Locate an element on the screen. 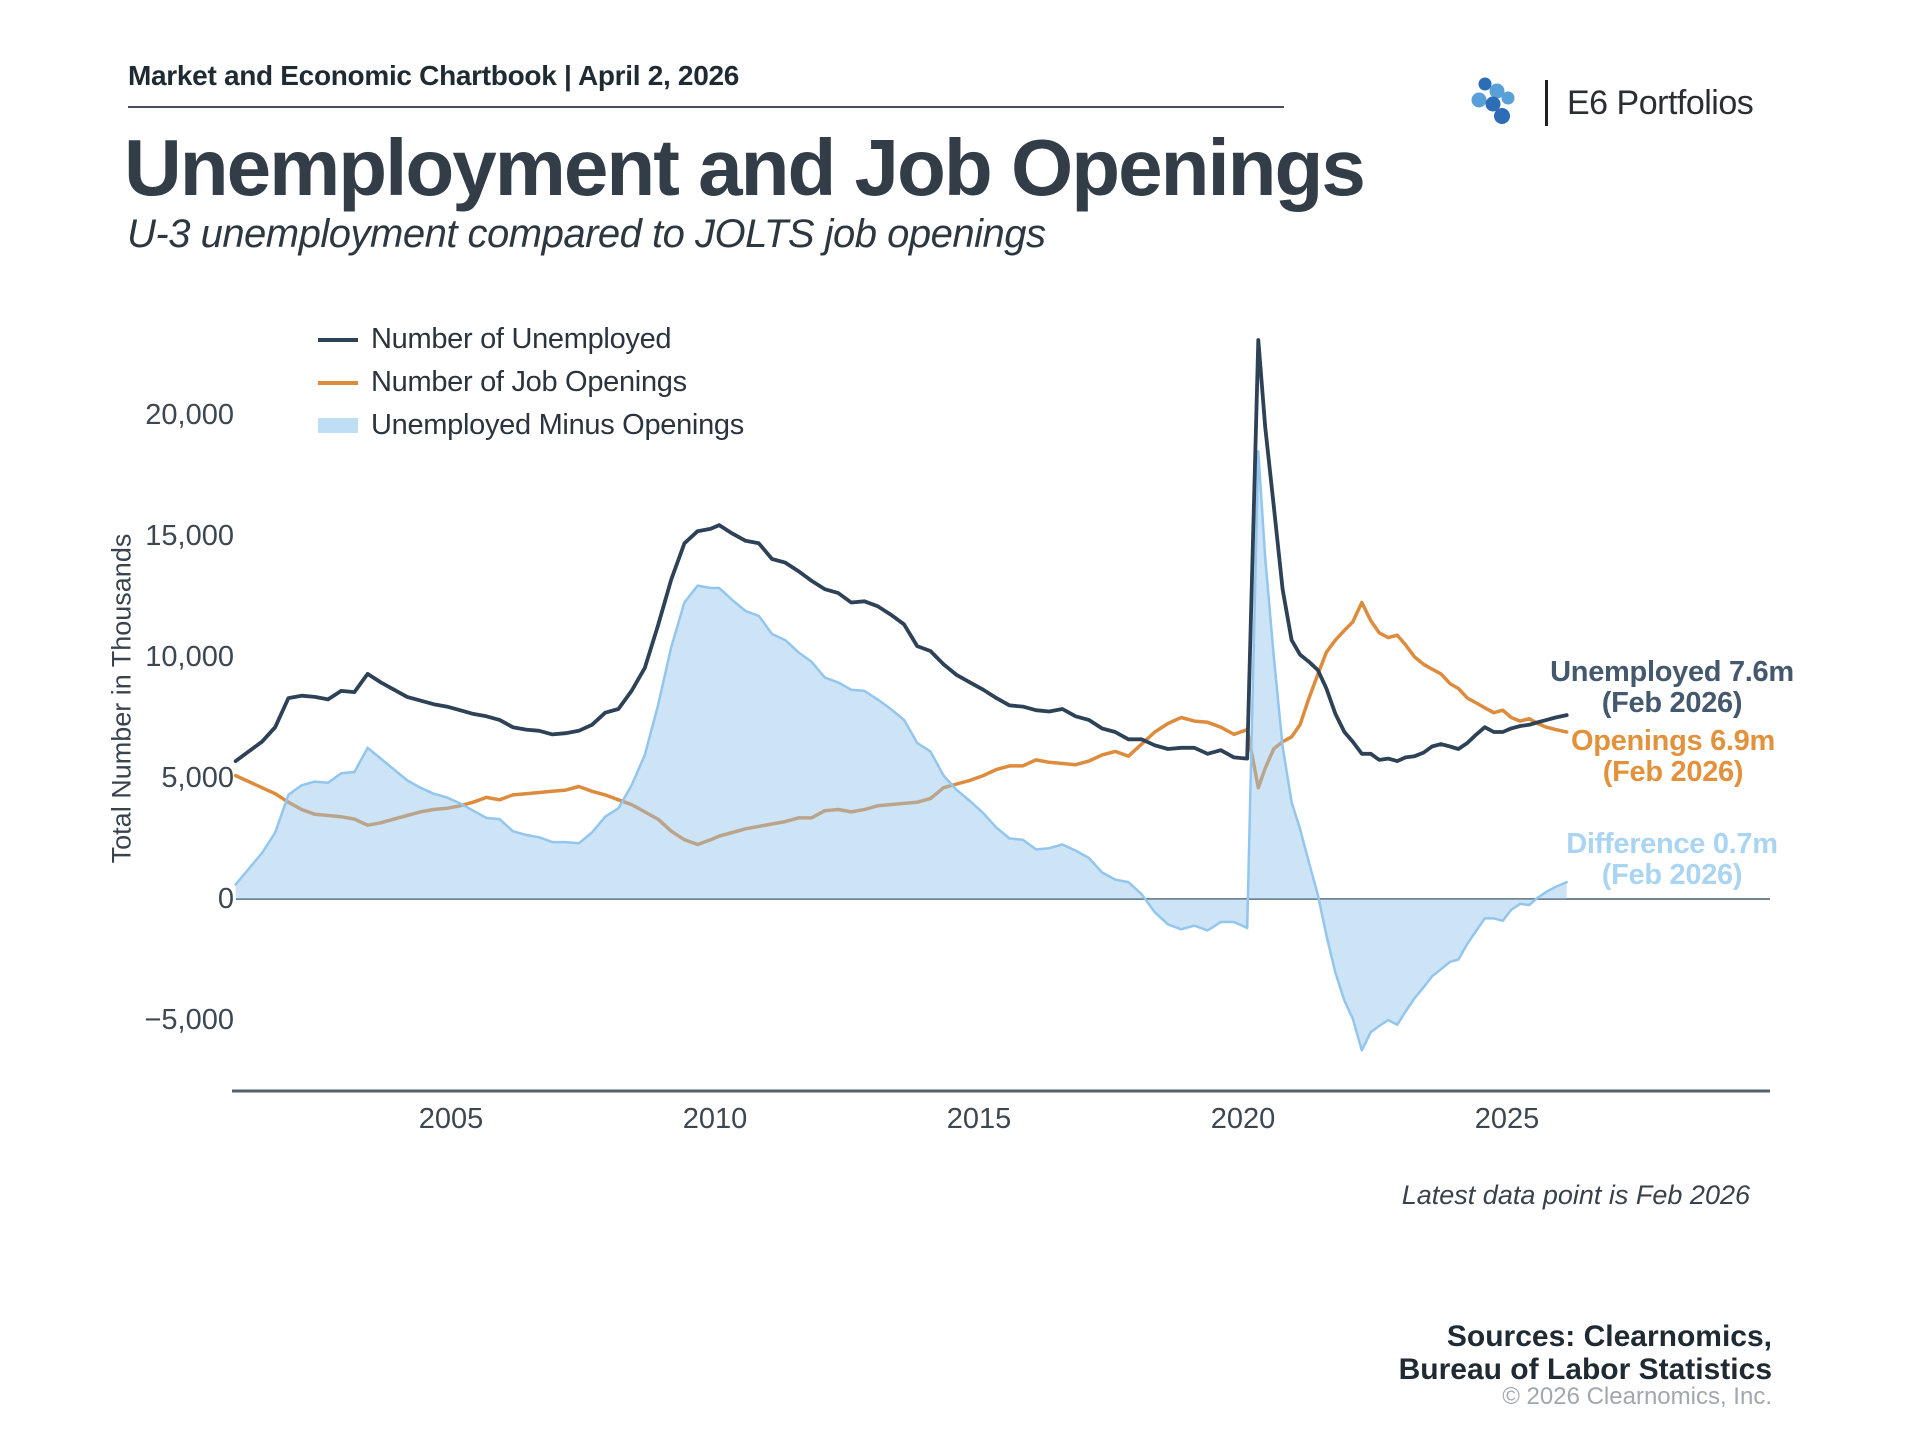 The image size is (1920, 1440). page-title: Unemployment and Job Openings is located at coordinates (745, 167).